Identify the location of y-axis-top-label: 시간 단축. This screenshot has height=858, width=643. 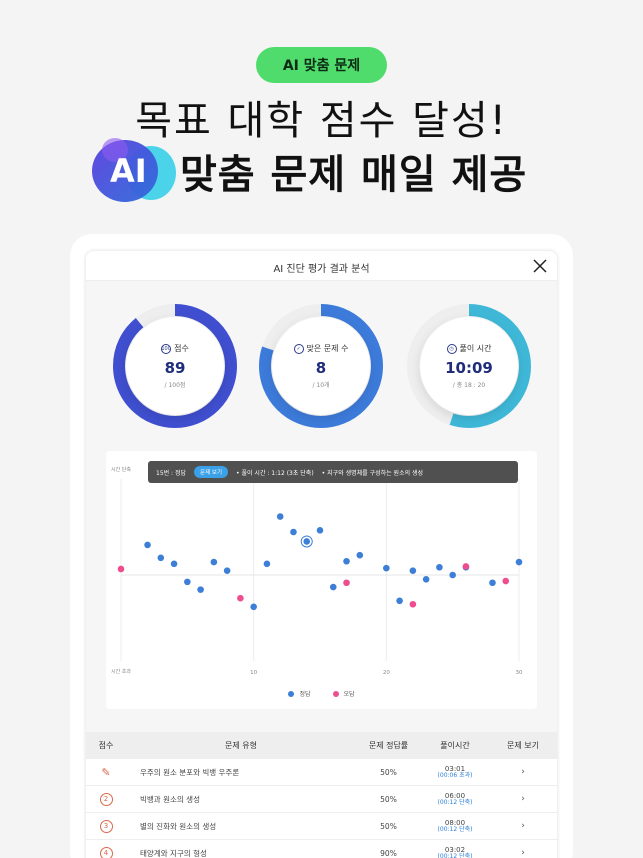
(121, 469).